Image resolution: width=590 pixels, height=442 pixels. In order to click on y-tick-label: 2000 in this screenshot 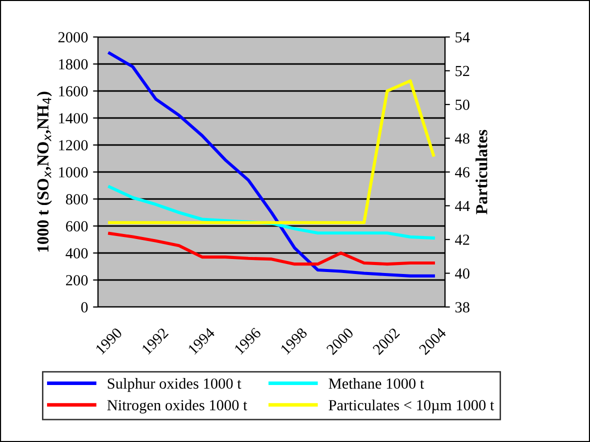, I will do `click(73, 37)`.